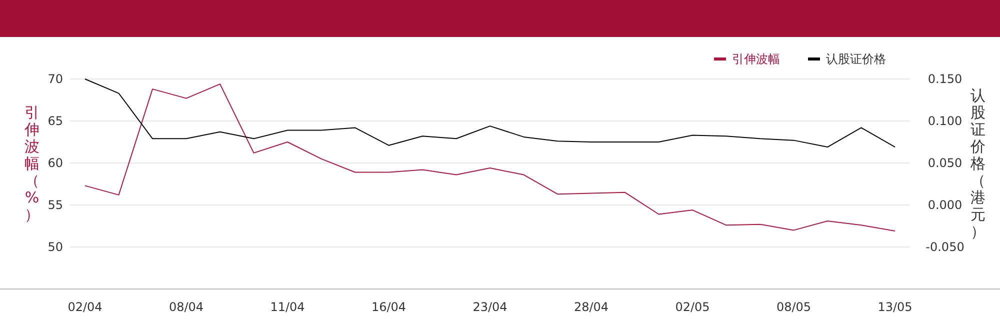  What do you see at coordinates (388, 307) in the screenshot?
I see `x-tick-label: 16/04` at bounding box center [388, 307].